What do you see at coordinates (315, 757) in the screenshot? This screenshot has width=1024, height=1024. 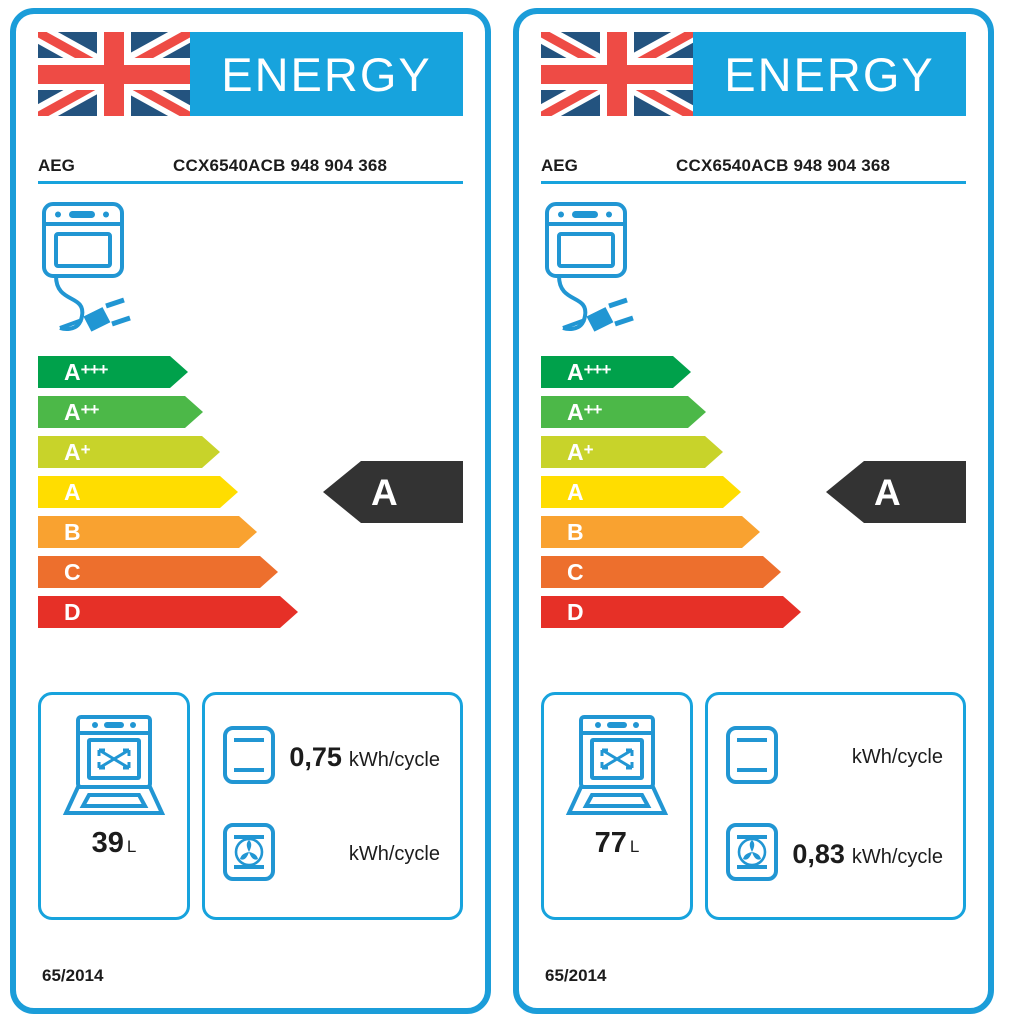 I see `conventional-kwh-number: 0,75` at bounding box center [315, 757].